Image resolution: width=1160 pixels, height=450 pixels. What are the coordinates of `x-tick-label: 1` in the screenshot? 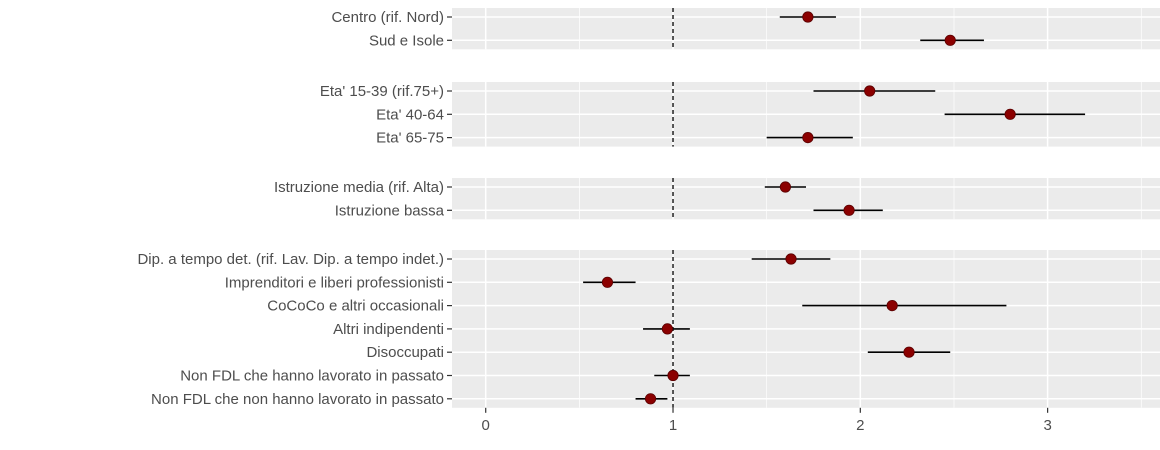 It's located at (673, 425).